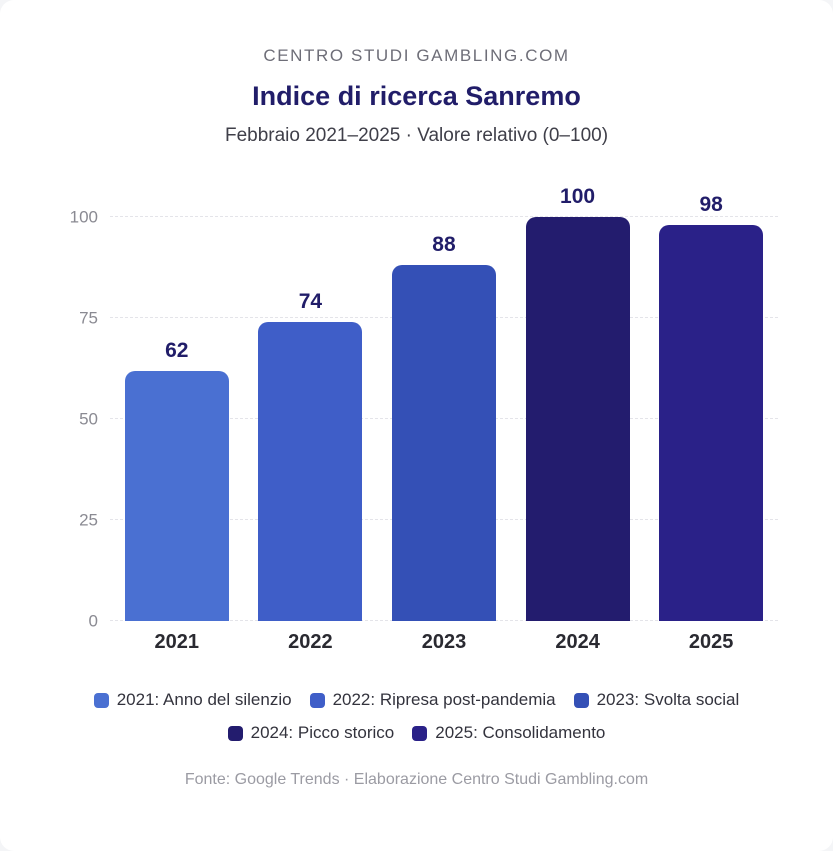 This screenshot has width=833, height=851. I want to click on legend-item-label: 2021: Anno del silenzio, so click(204, 699).